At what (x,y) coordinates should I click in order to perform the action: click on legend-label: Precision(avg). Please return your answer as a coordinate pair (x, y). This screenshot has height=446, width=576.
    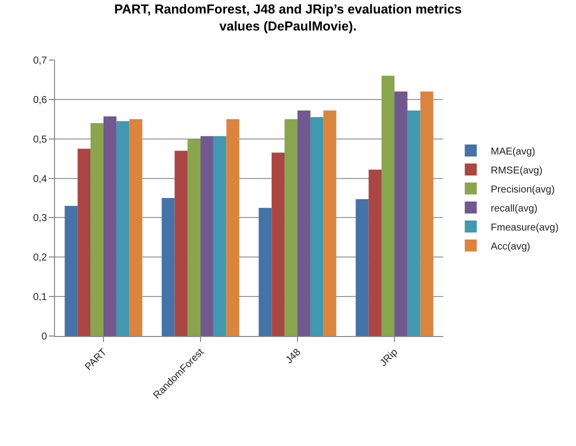
    Looking at the image, I should click on (522, 190).